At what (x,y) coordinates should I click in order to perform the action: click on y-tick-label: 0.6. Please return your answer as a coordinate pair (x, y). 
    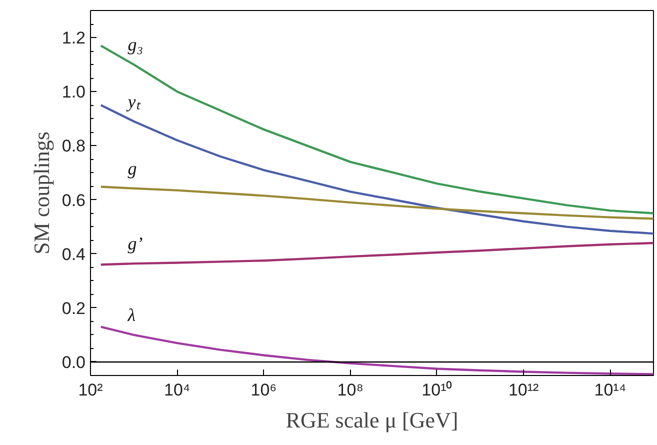
    Looking at the image, I should click on (74, 200).